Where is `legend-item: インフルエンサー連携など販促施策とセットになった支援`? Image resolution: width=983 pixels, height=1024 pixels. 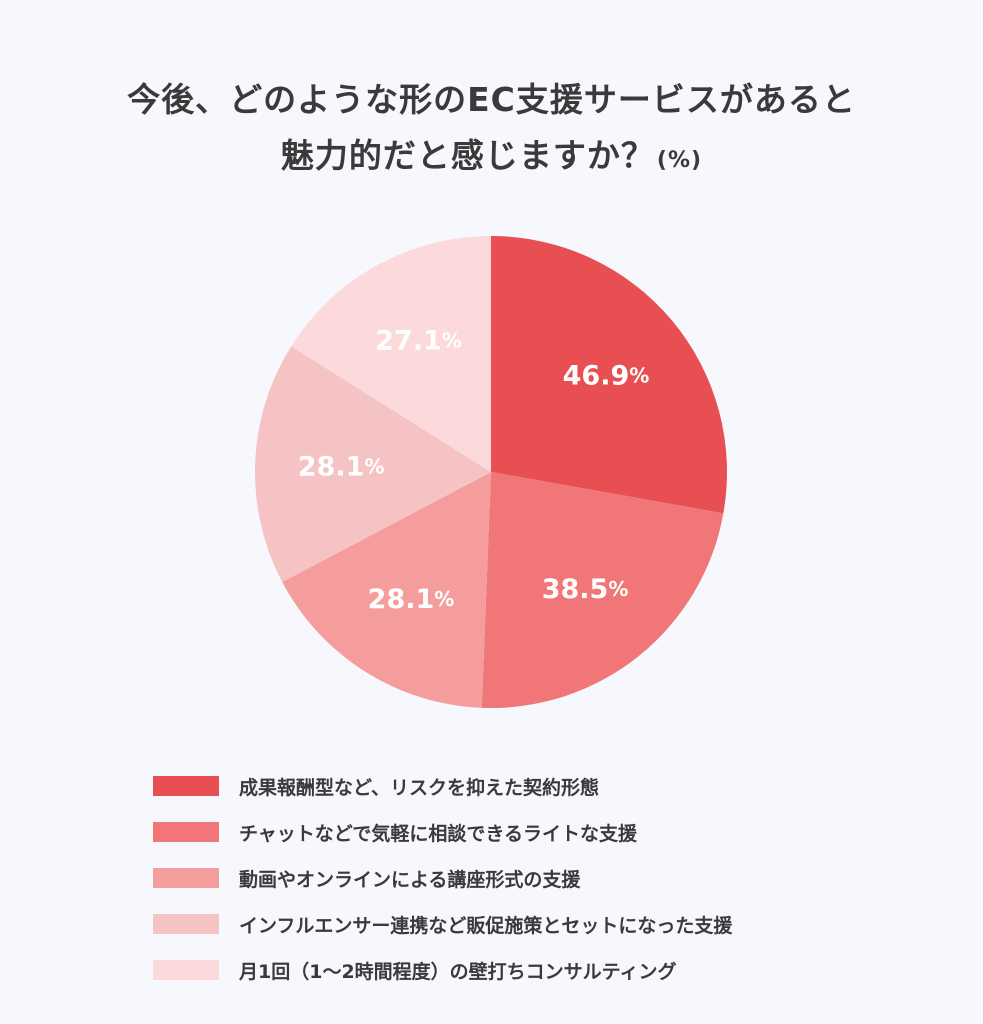 legend-item: インフルエンサー連携など販促施策とセットになった支援 is located at coordinates (533, 924).